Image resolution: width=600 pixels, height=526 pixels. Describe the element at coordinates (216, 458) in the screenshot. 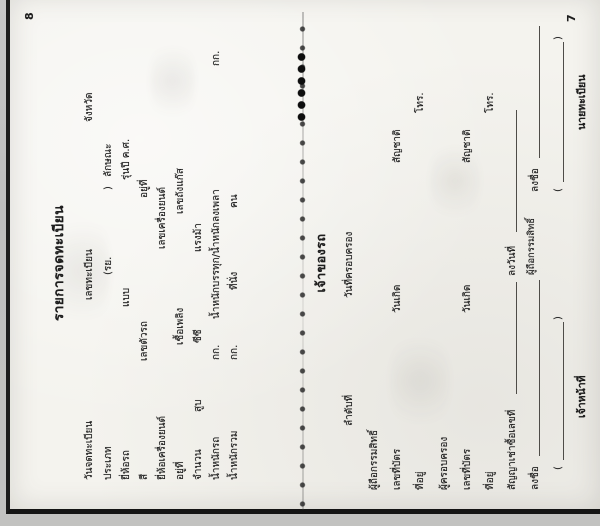

I see `field-label-vehicle-weight: น้ำหนักรถ` at that location.